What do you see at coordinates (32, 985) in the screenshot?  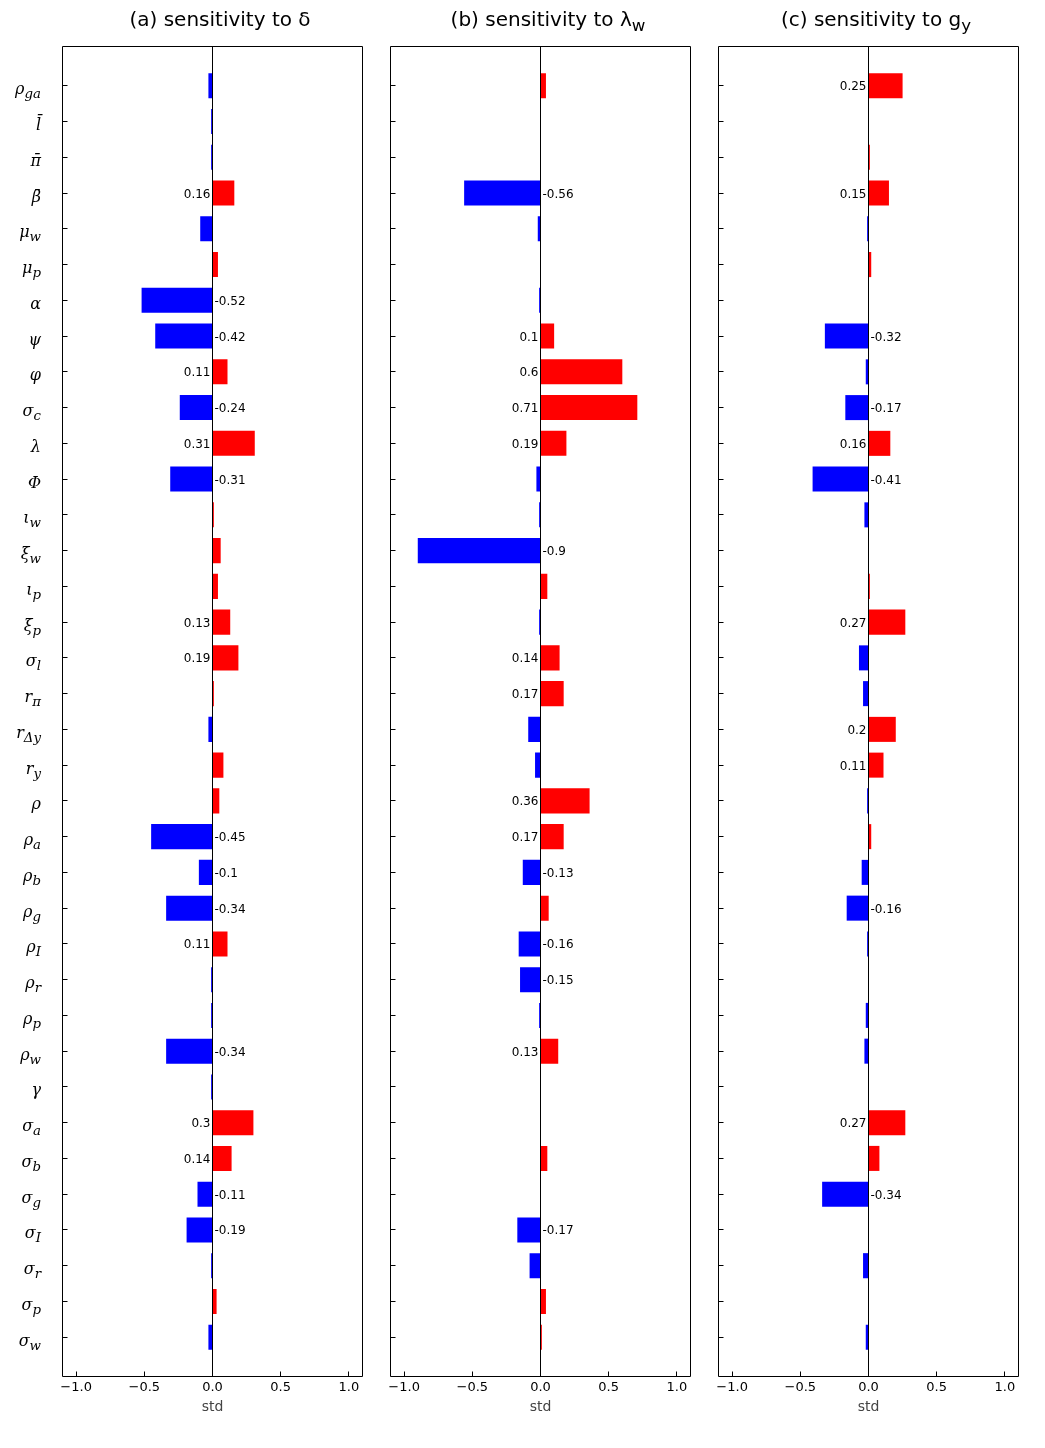 I see `y-tick-label: ρ$_{r}$` at bounding box center [32, 985].